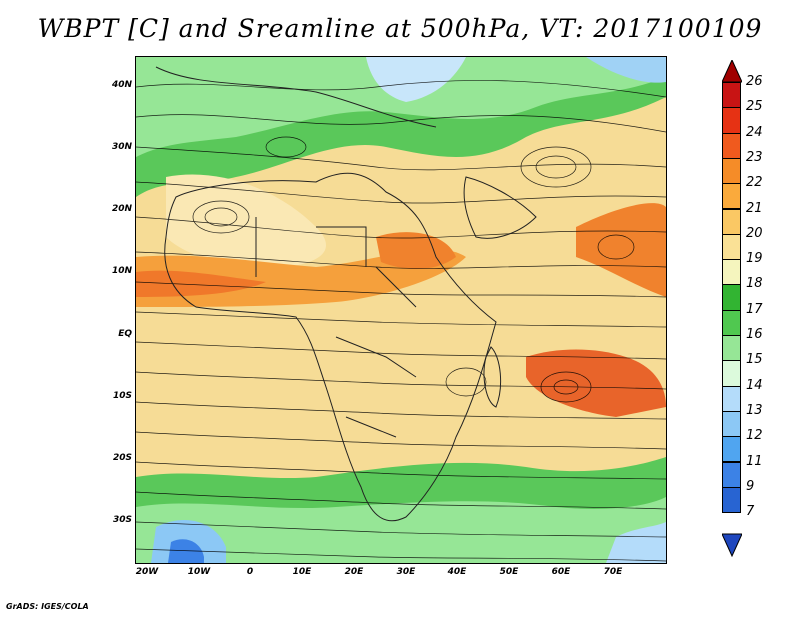 Image resolution: width=800 pixels, height=618 pixels. I want to click on colorbar-level-label: 14, so click(754, 385).